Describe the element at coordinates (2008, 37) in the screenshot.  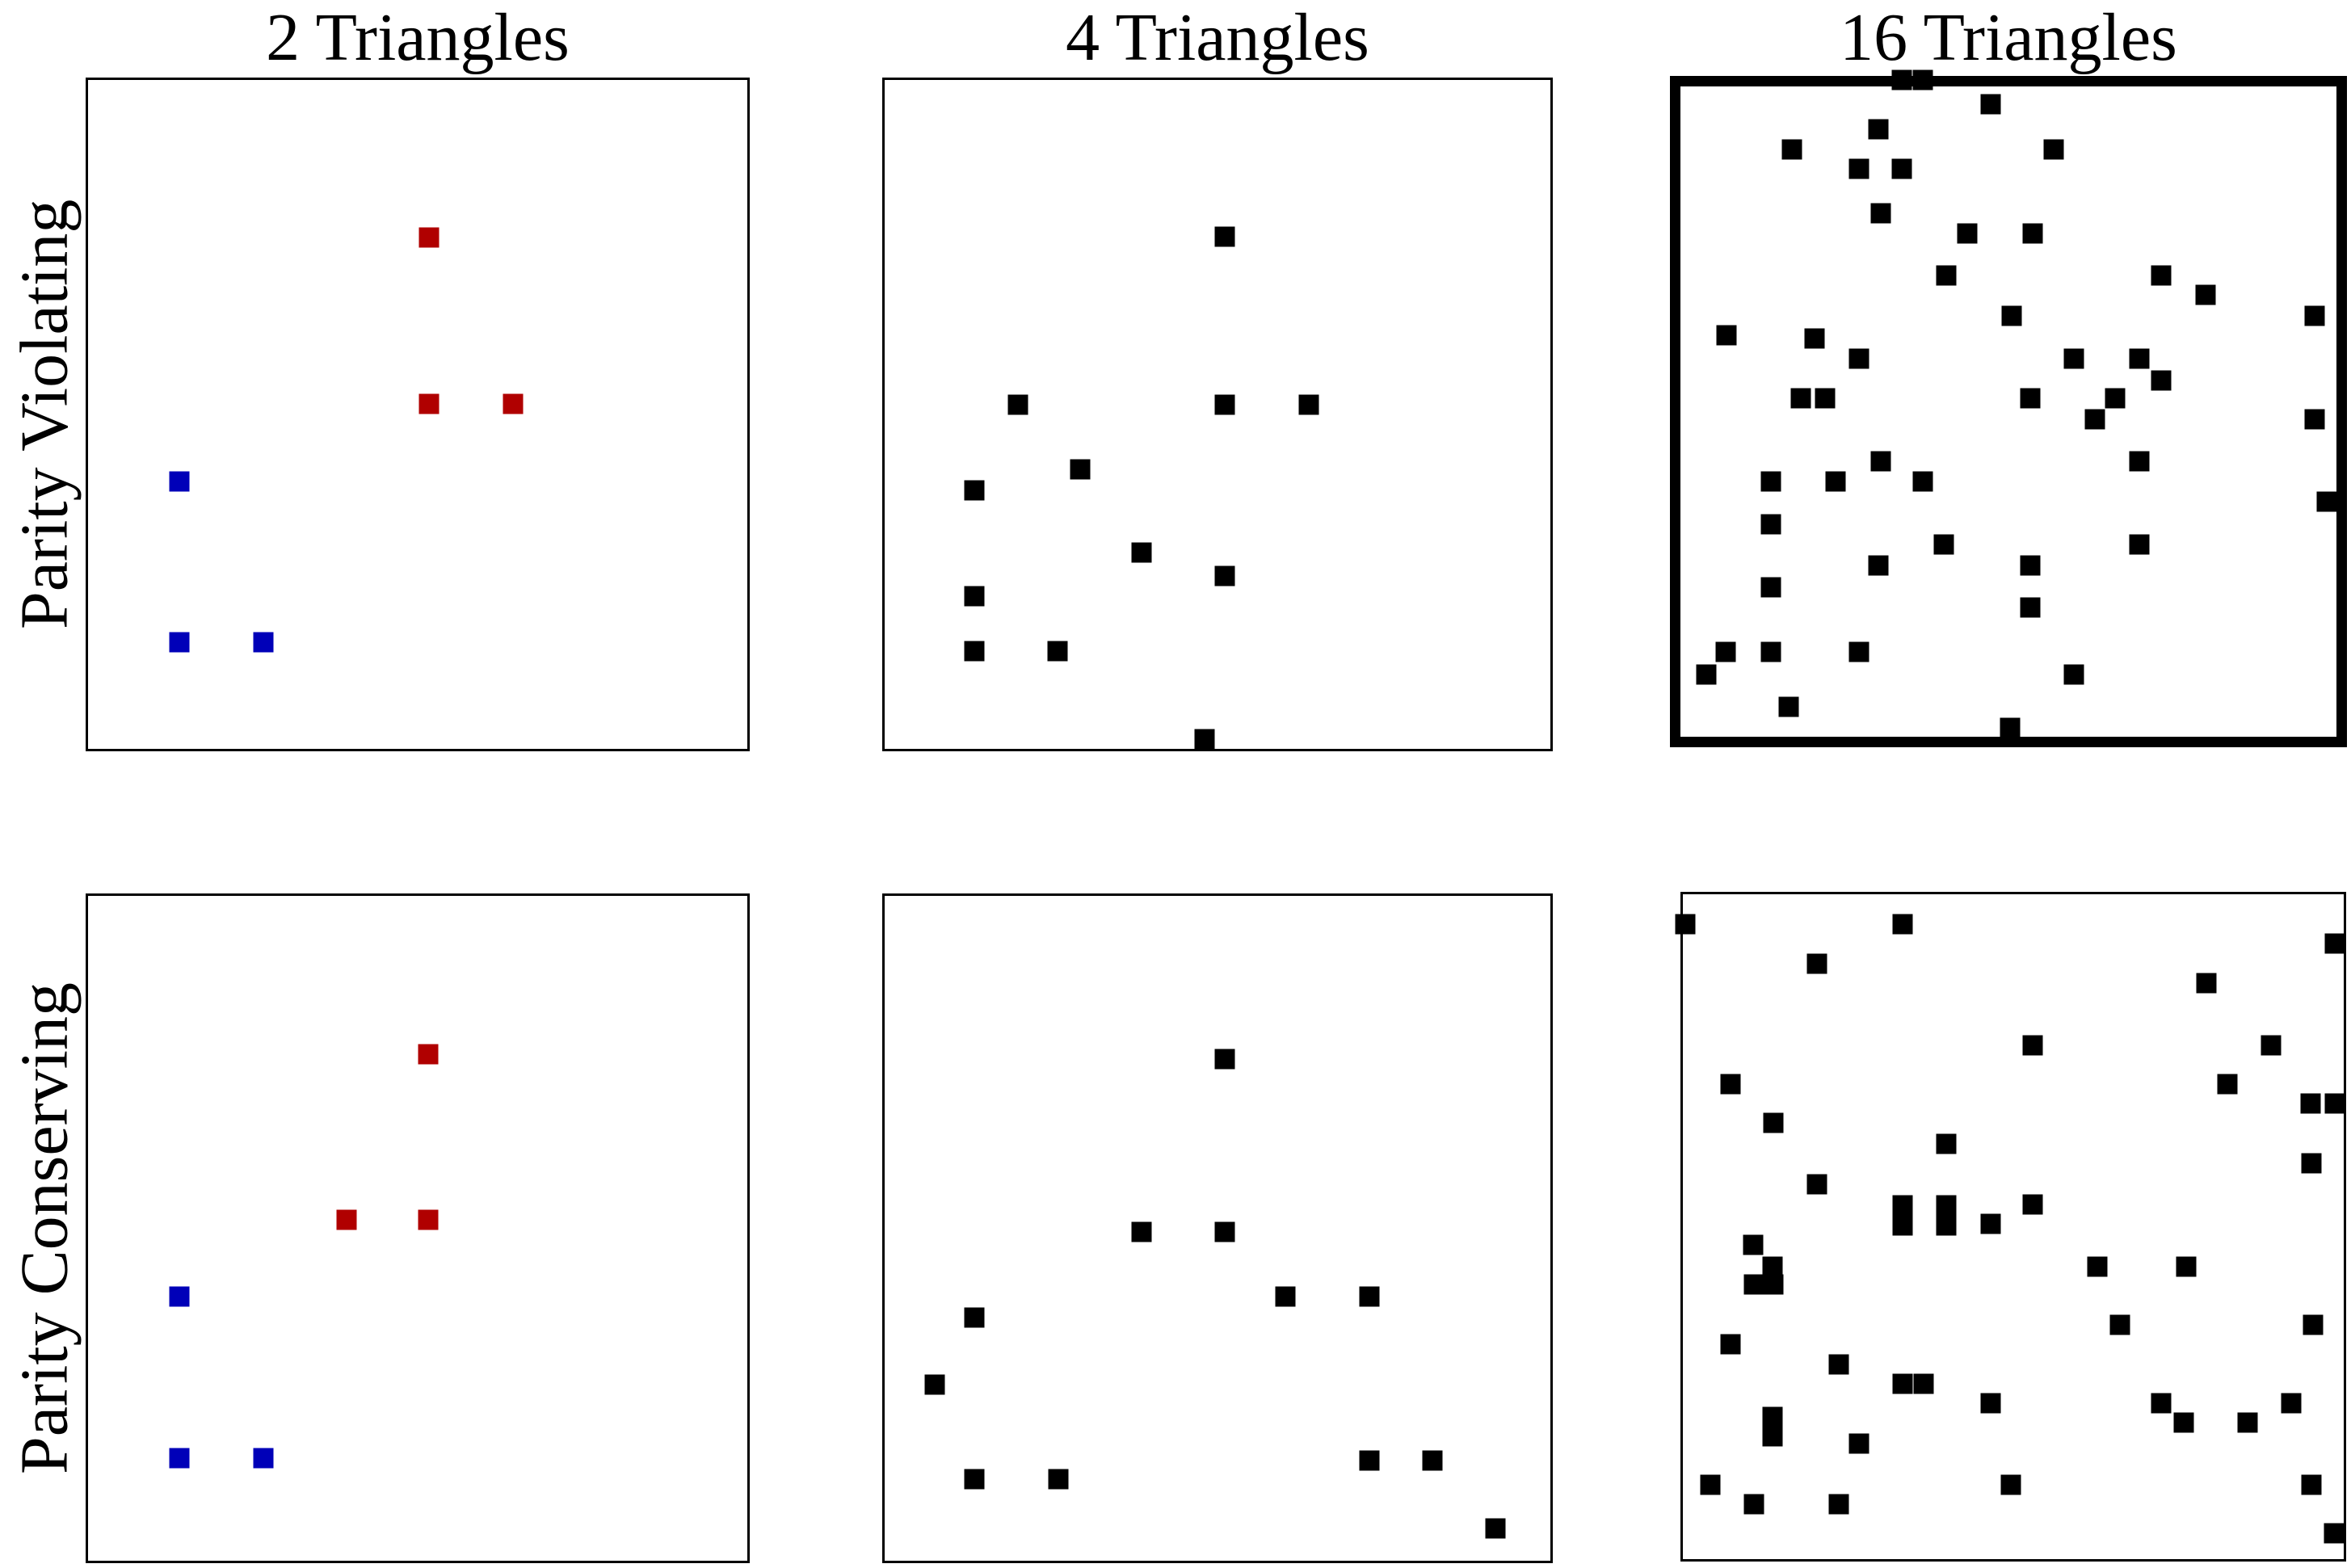
I see `column-title-16-triangles: 16 Triangles` at that location.